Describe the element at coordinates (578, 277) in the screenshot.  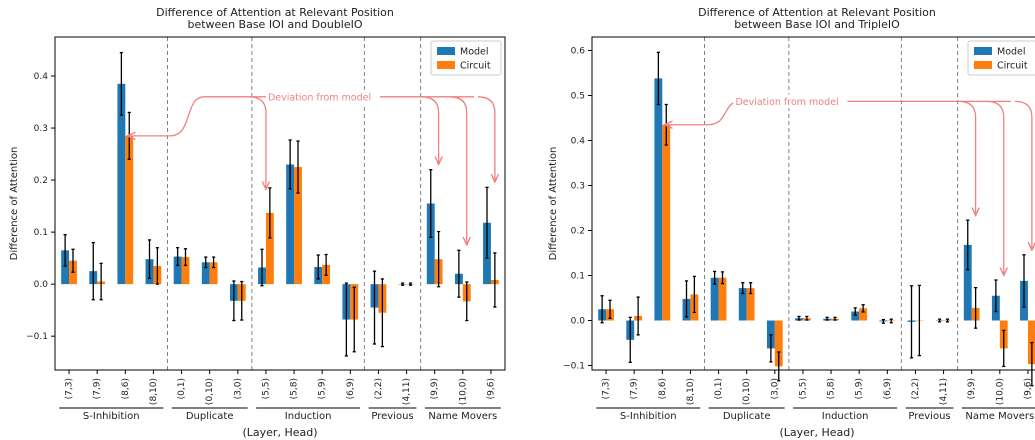
I see `y-tick-label: 0.1` at that location.